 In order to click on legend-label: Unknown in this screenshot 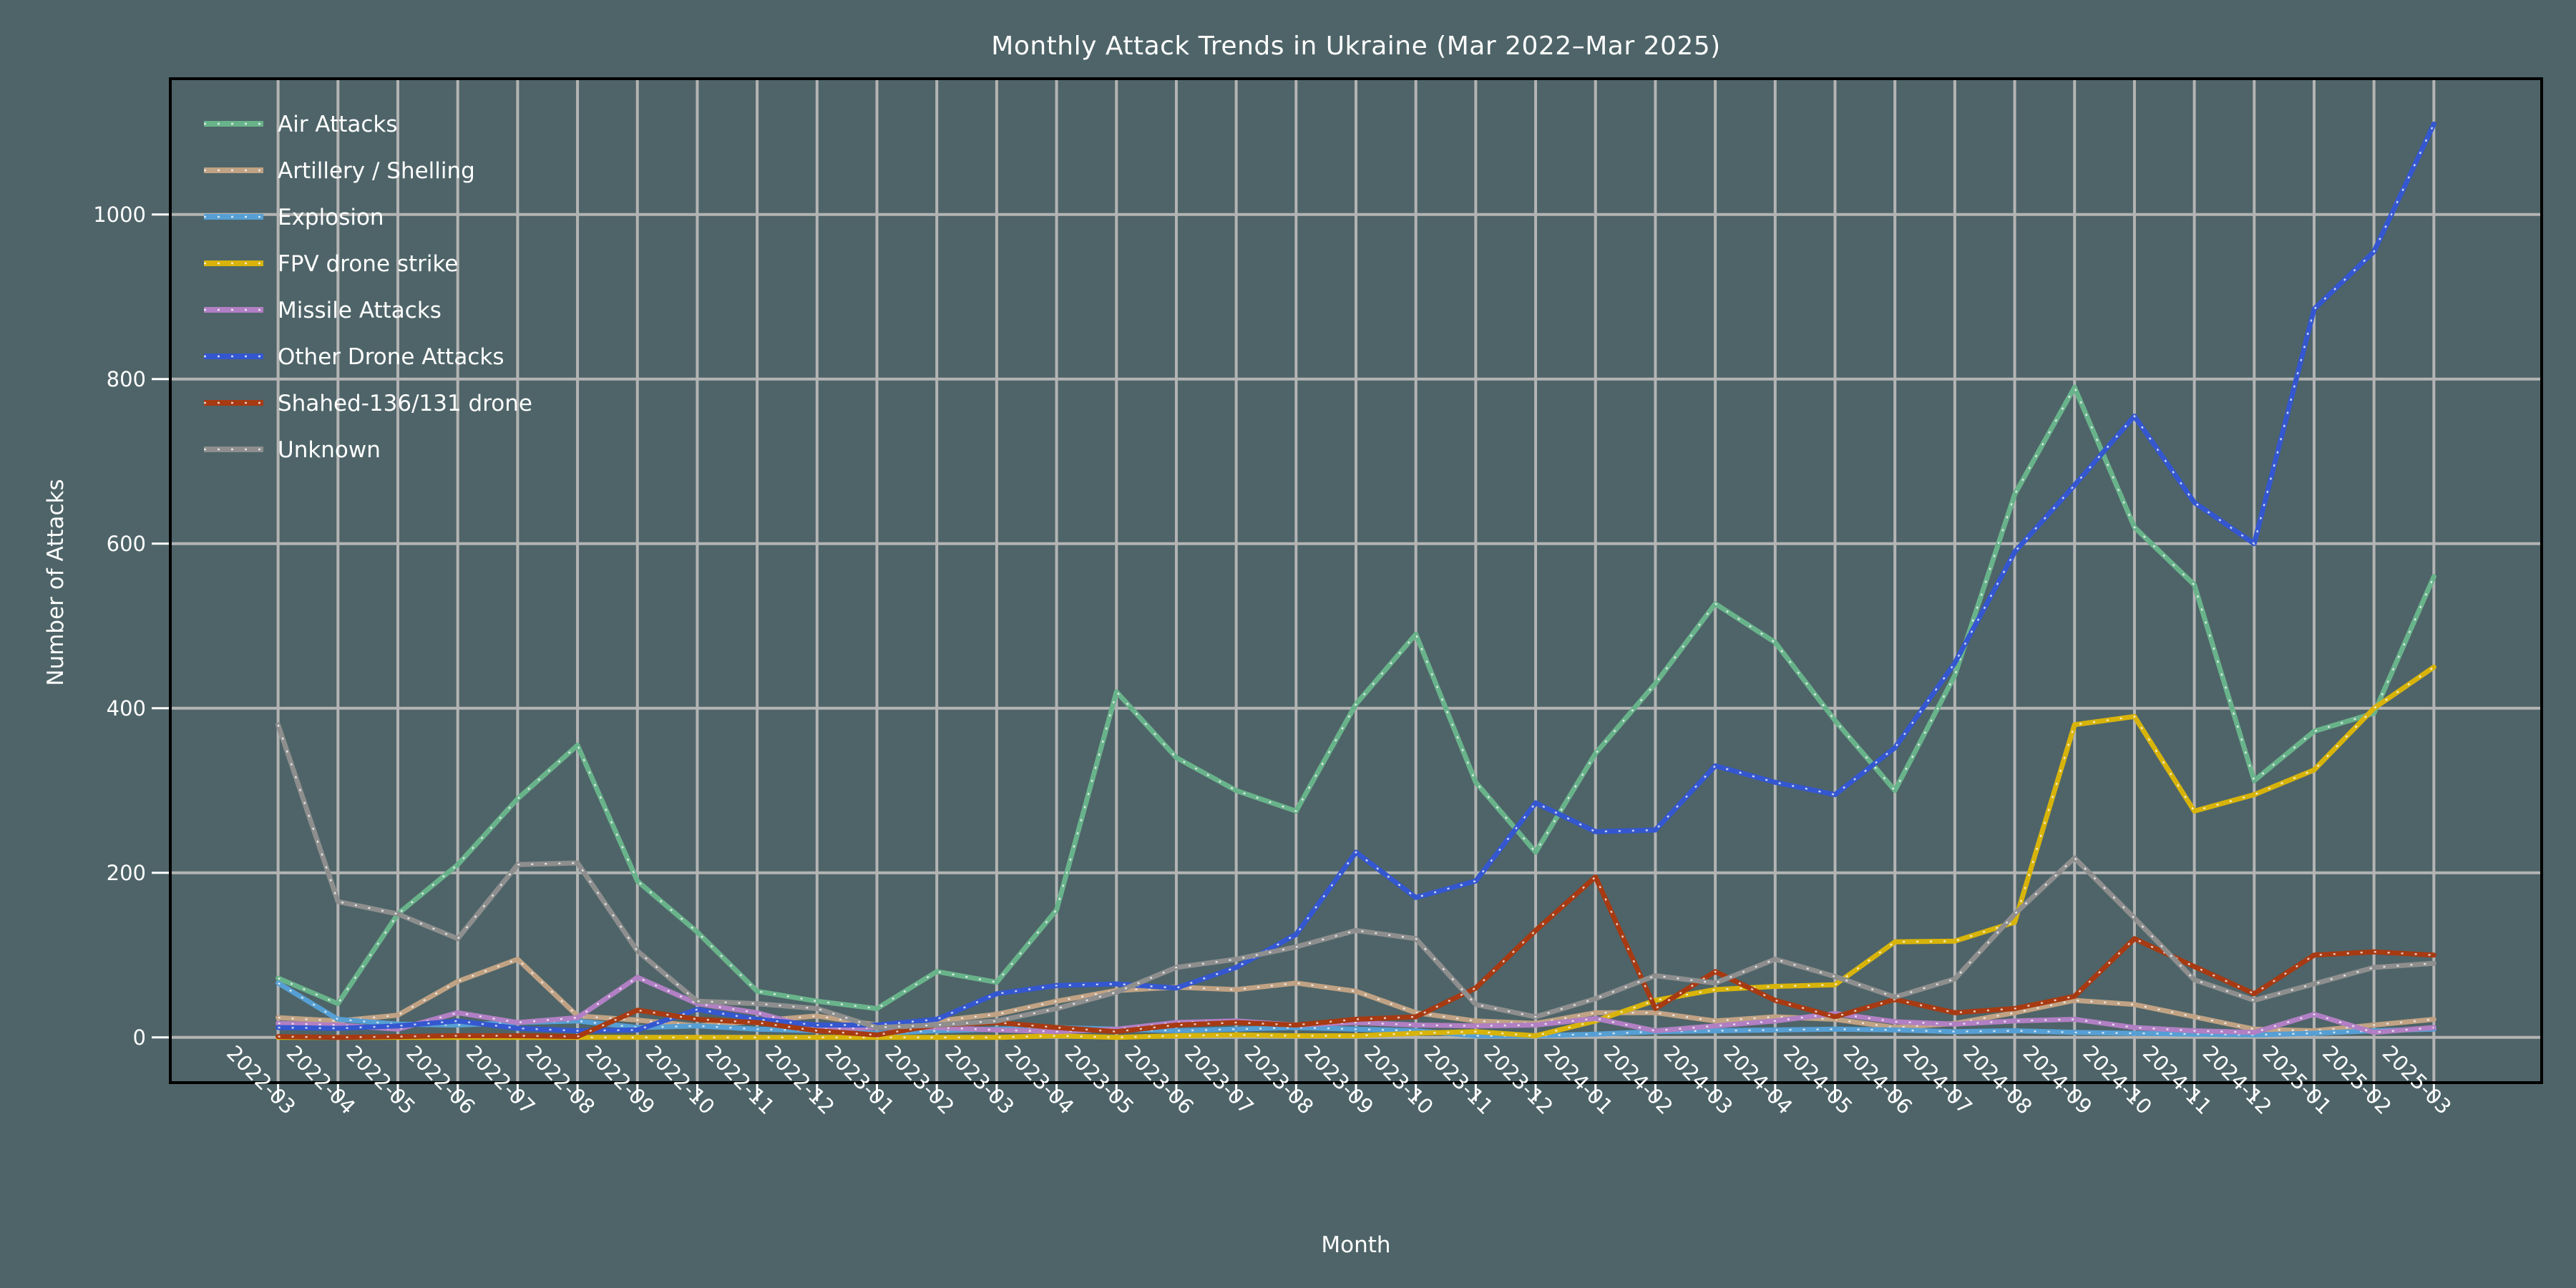, I will do `click(329, 450)`.